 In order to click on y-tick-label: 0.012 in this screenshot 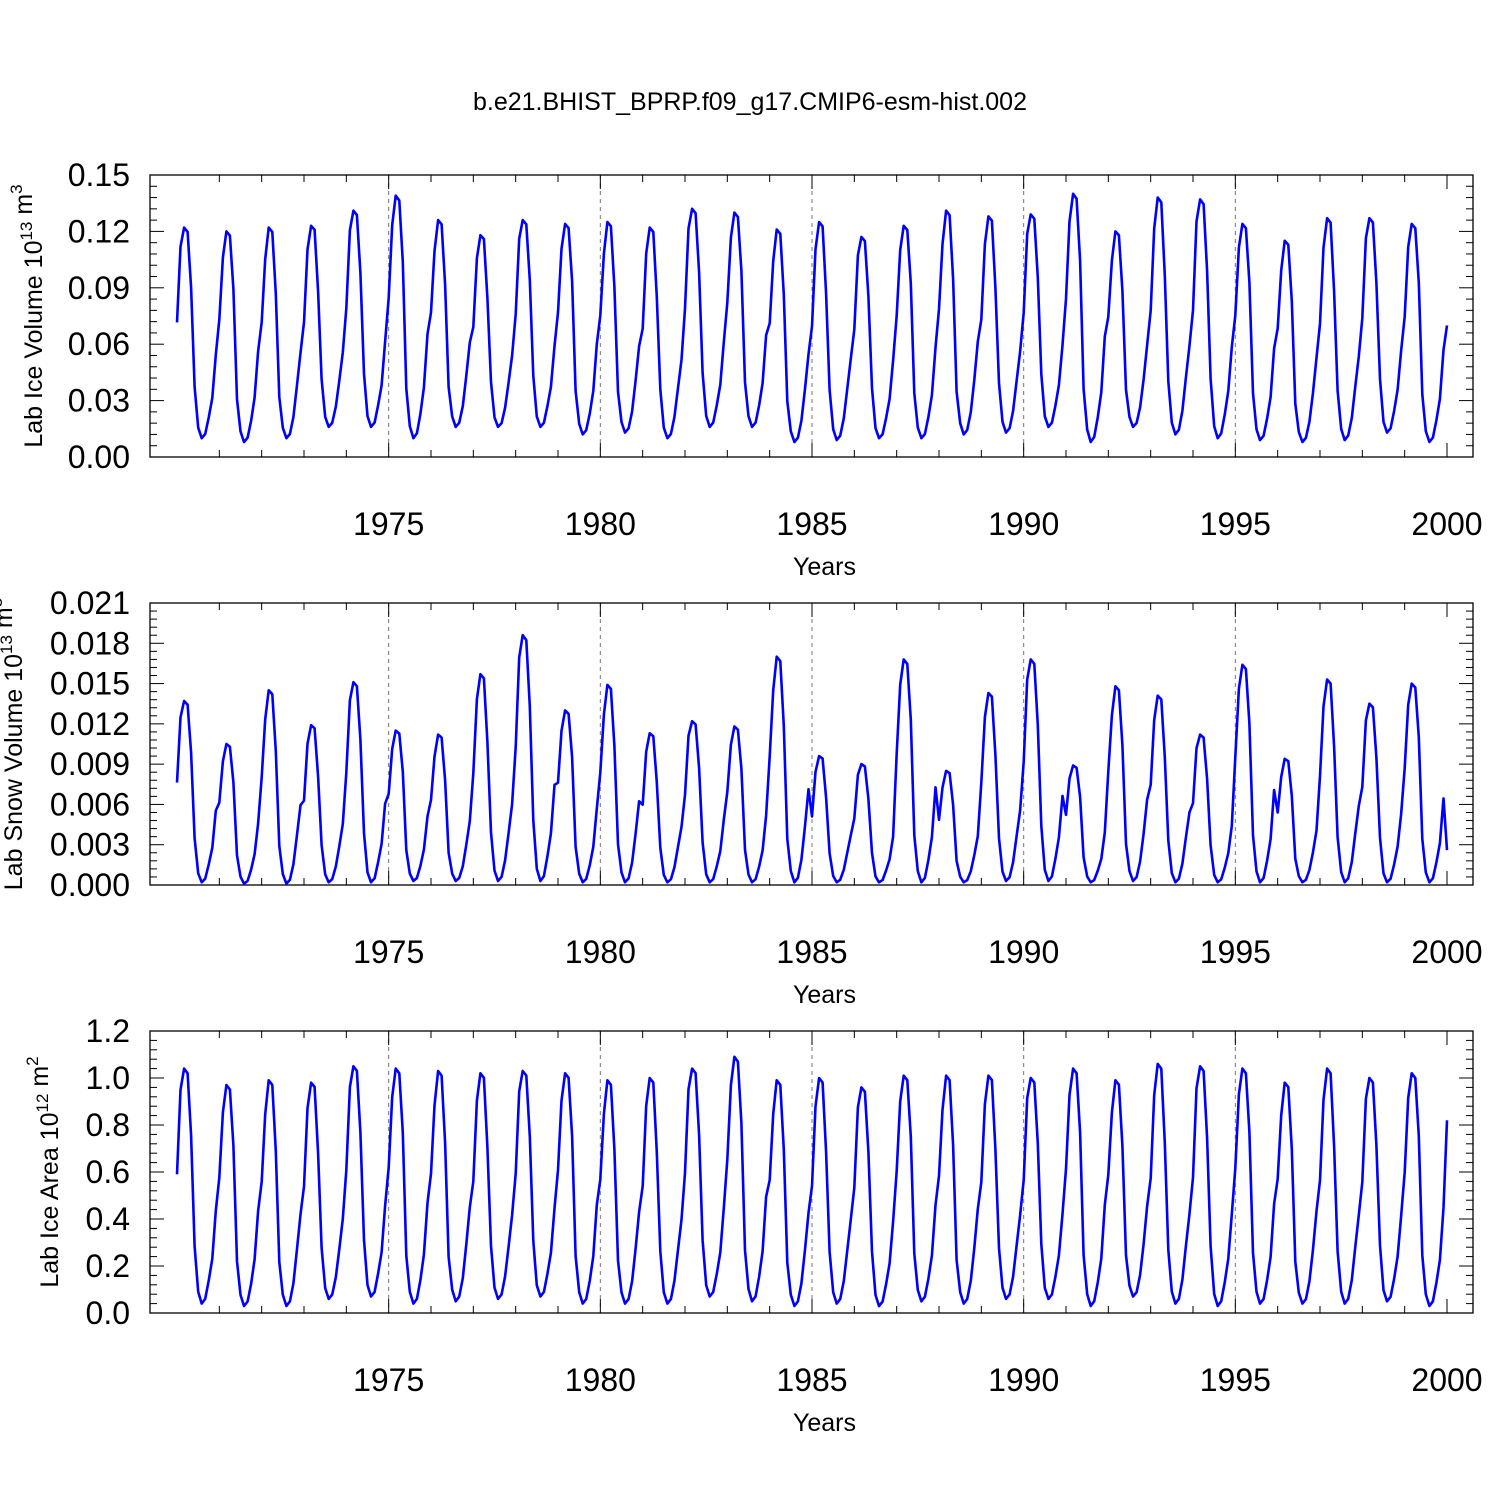, I will do `click(90, 724)`.